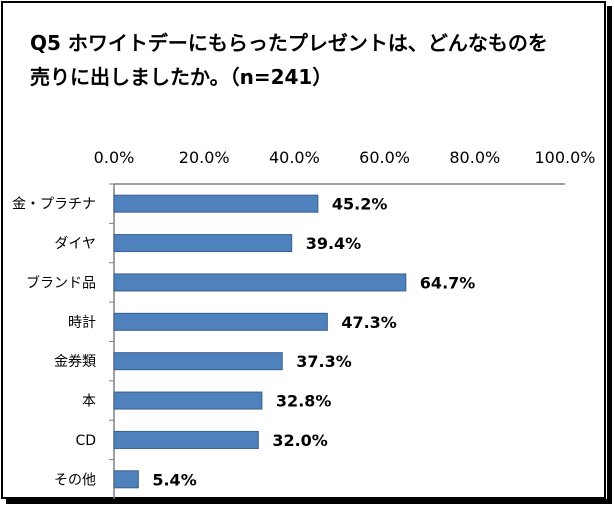  Describe the element at coordinates (564, 157) in the screenshot. I see `x-tick-label: 100.0%` at that location.